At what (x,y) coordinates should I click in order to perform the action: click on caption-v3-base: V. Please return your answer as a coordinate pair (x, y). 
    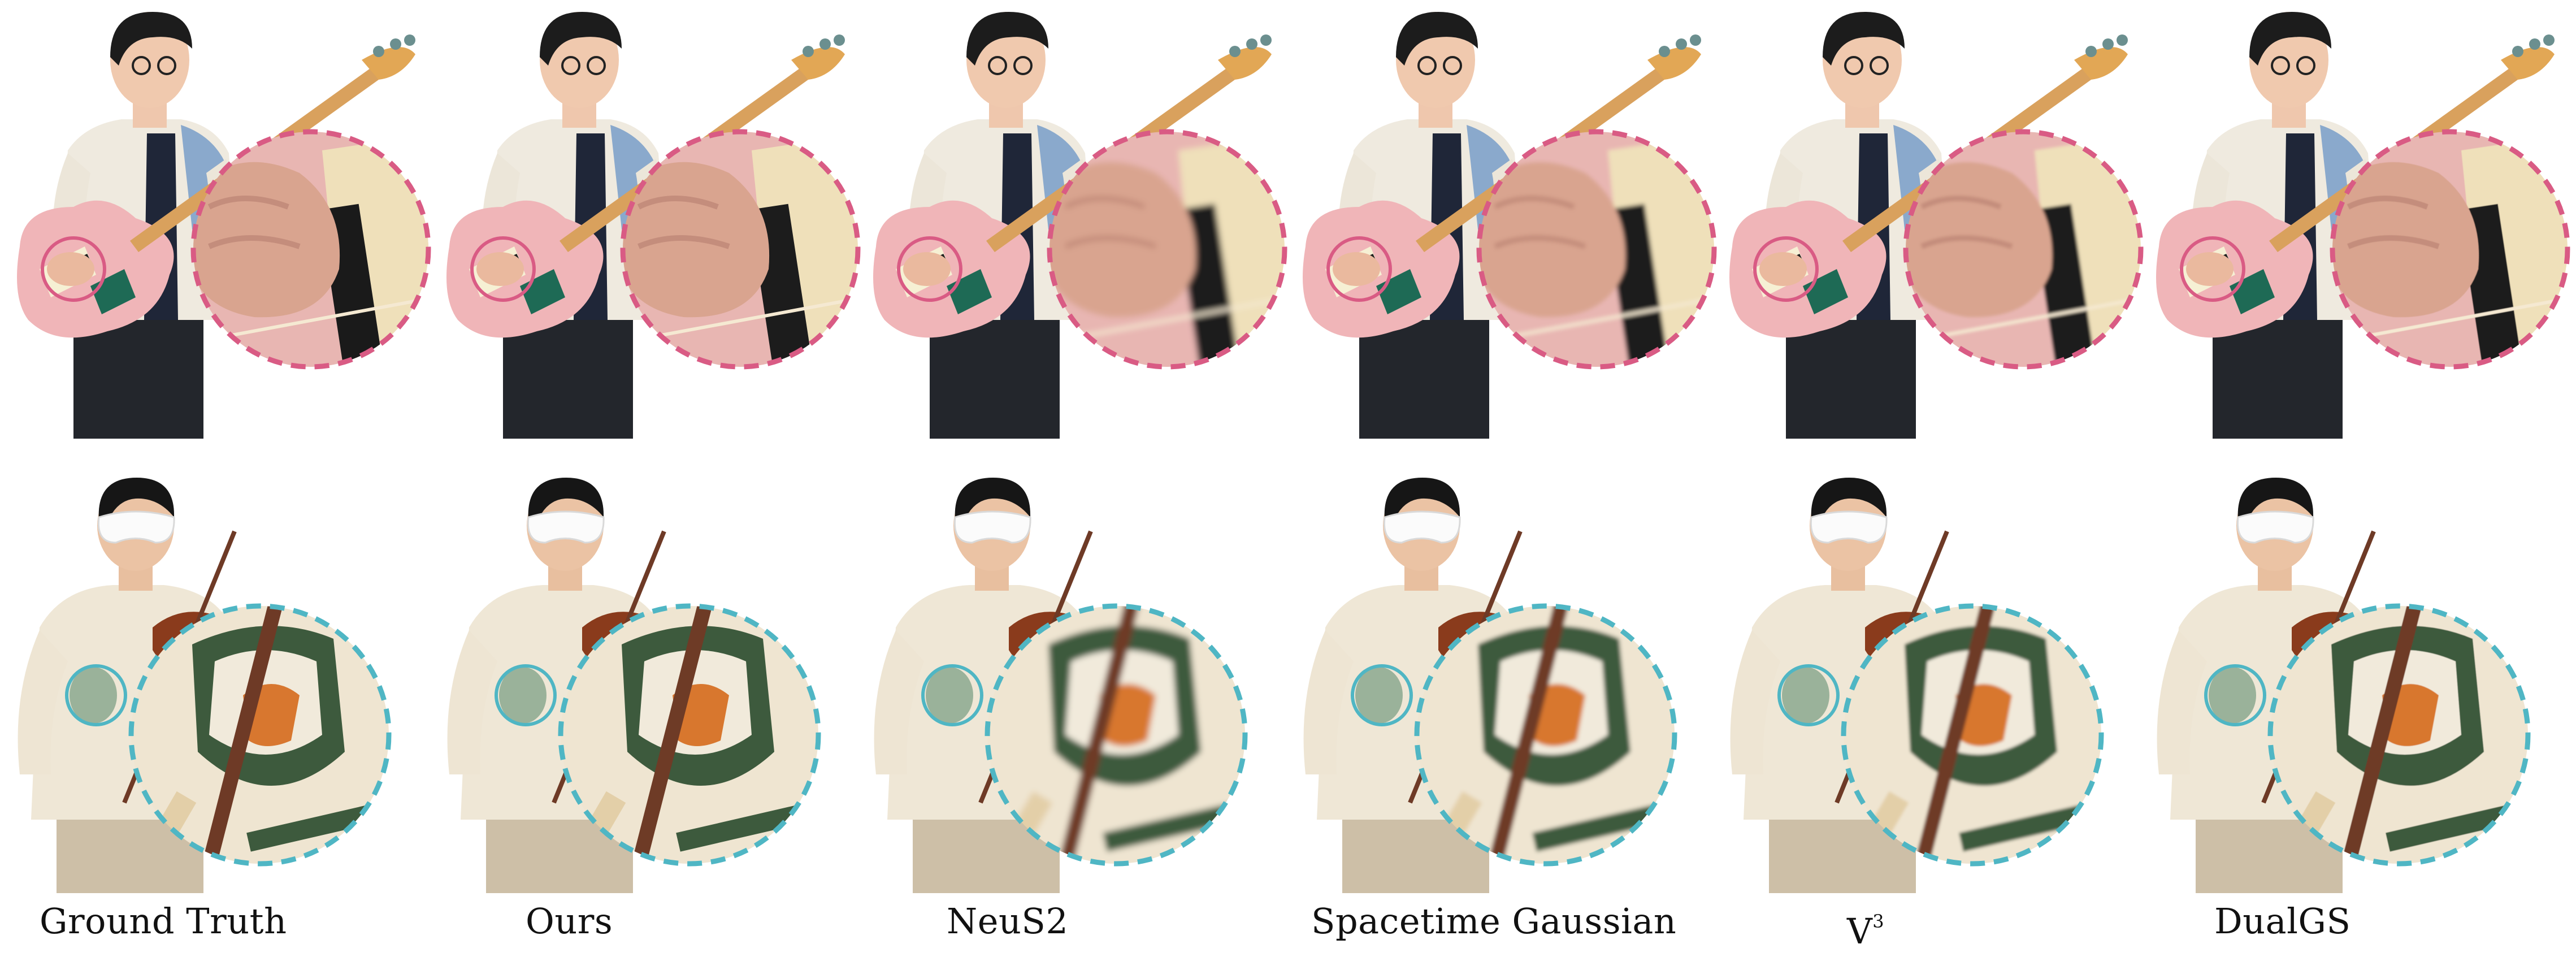
    Looking at the image, I should click on (1860, 932).